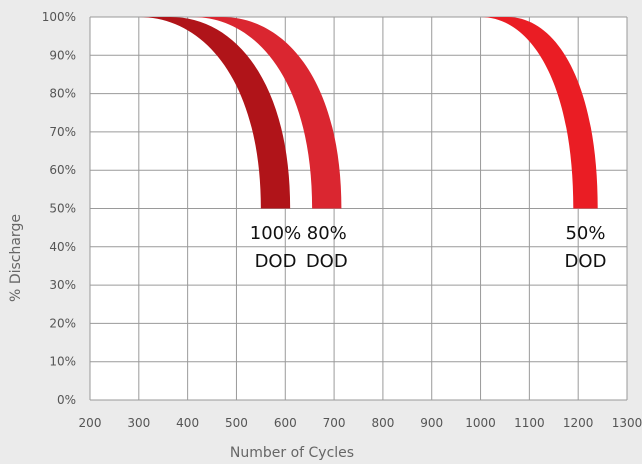 Image resolution: width=642 pixels, height=464 pixels. Describe the element at coordinates (62, 209) in the screenshot. I see `y-tick-label: 50%` at that location.